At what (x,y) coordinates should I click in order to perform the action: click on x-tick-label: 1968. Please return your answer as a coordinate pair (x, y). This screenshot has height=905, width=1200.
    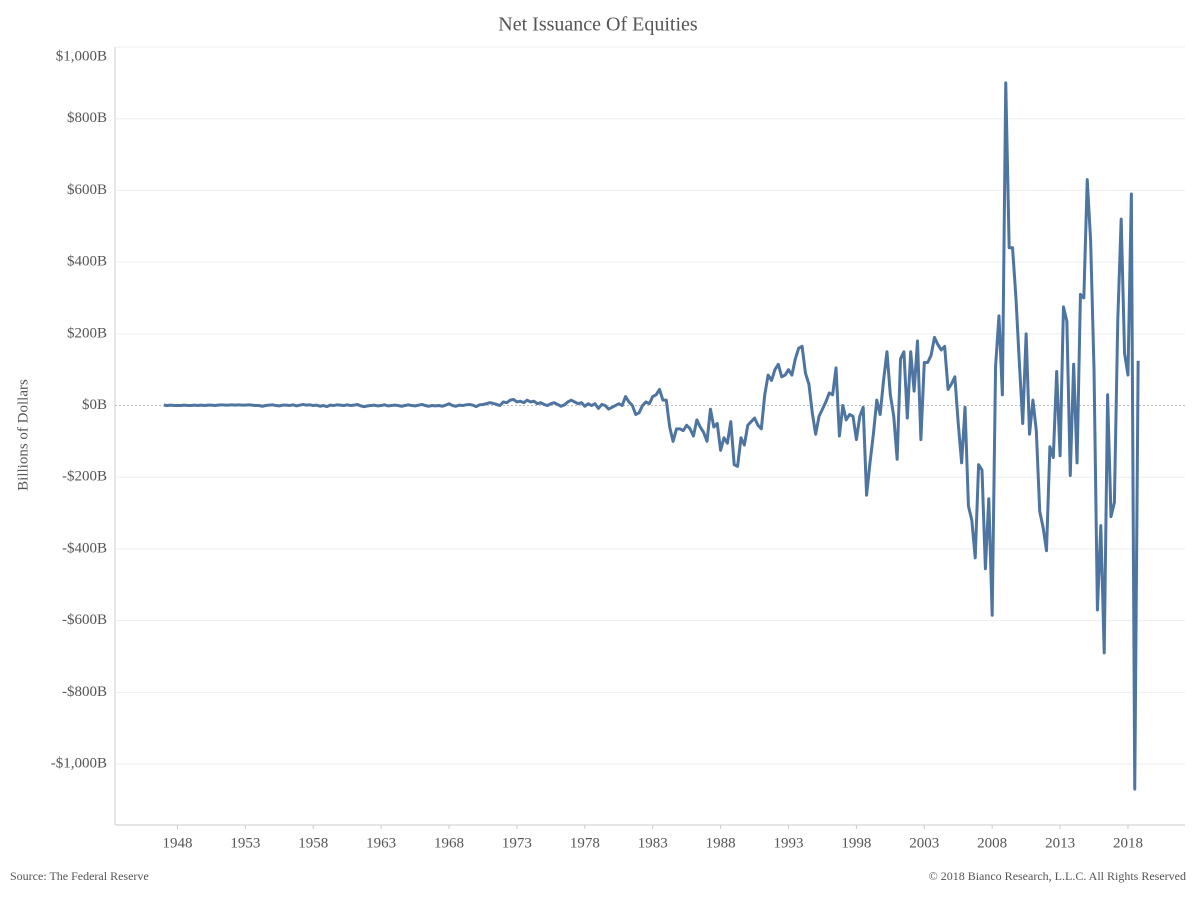
    Looking at the image, I should click on (449, 843).